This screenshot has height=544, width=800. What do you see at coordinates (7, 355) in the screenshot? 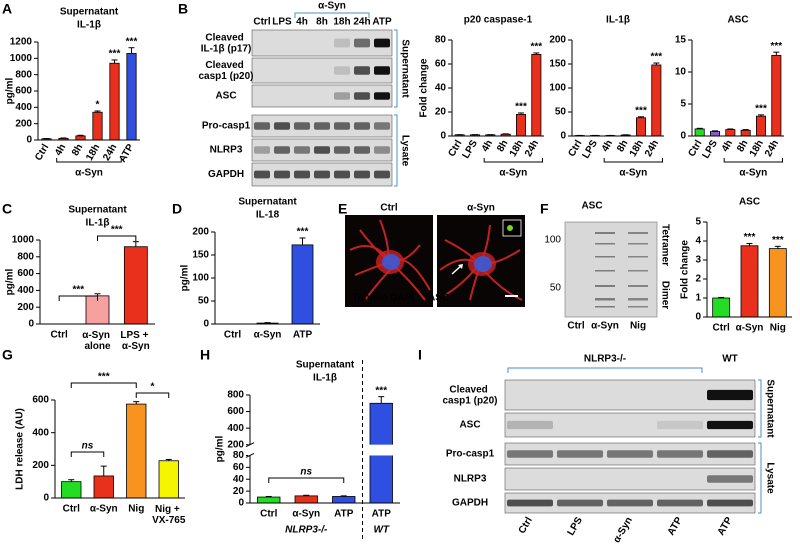
I see `panel-letter: G` at bounding box center [7, 355].